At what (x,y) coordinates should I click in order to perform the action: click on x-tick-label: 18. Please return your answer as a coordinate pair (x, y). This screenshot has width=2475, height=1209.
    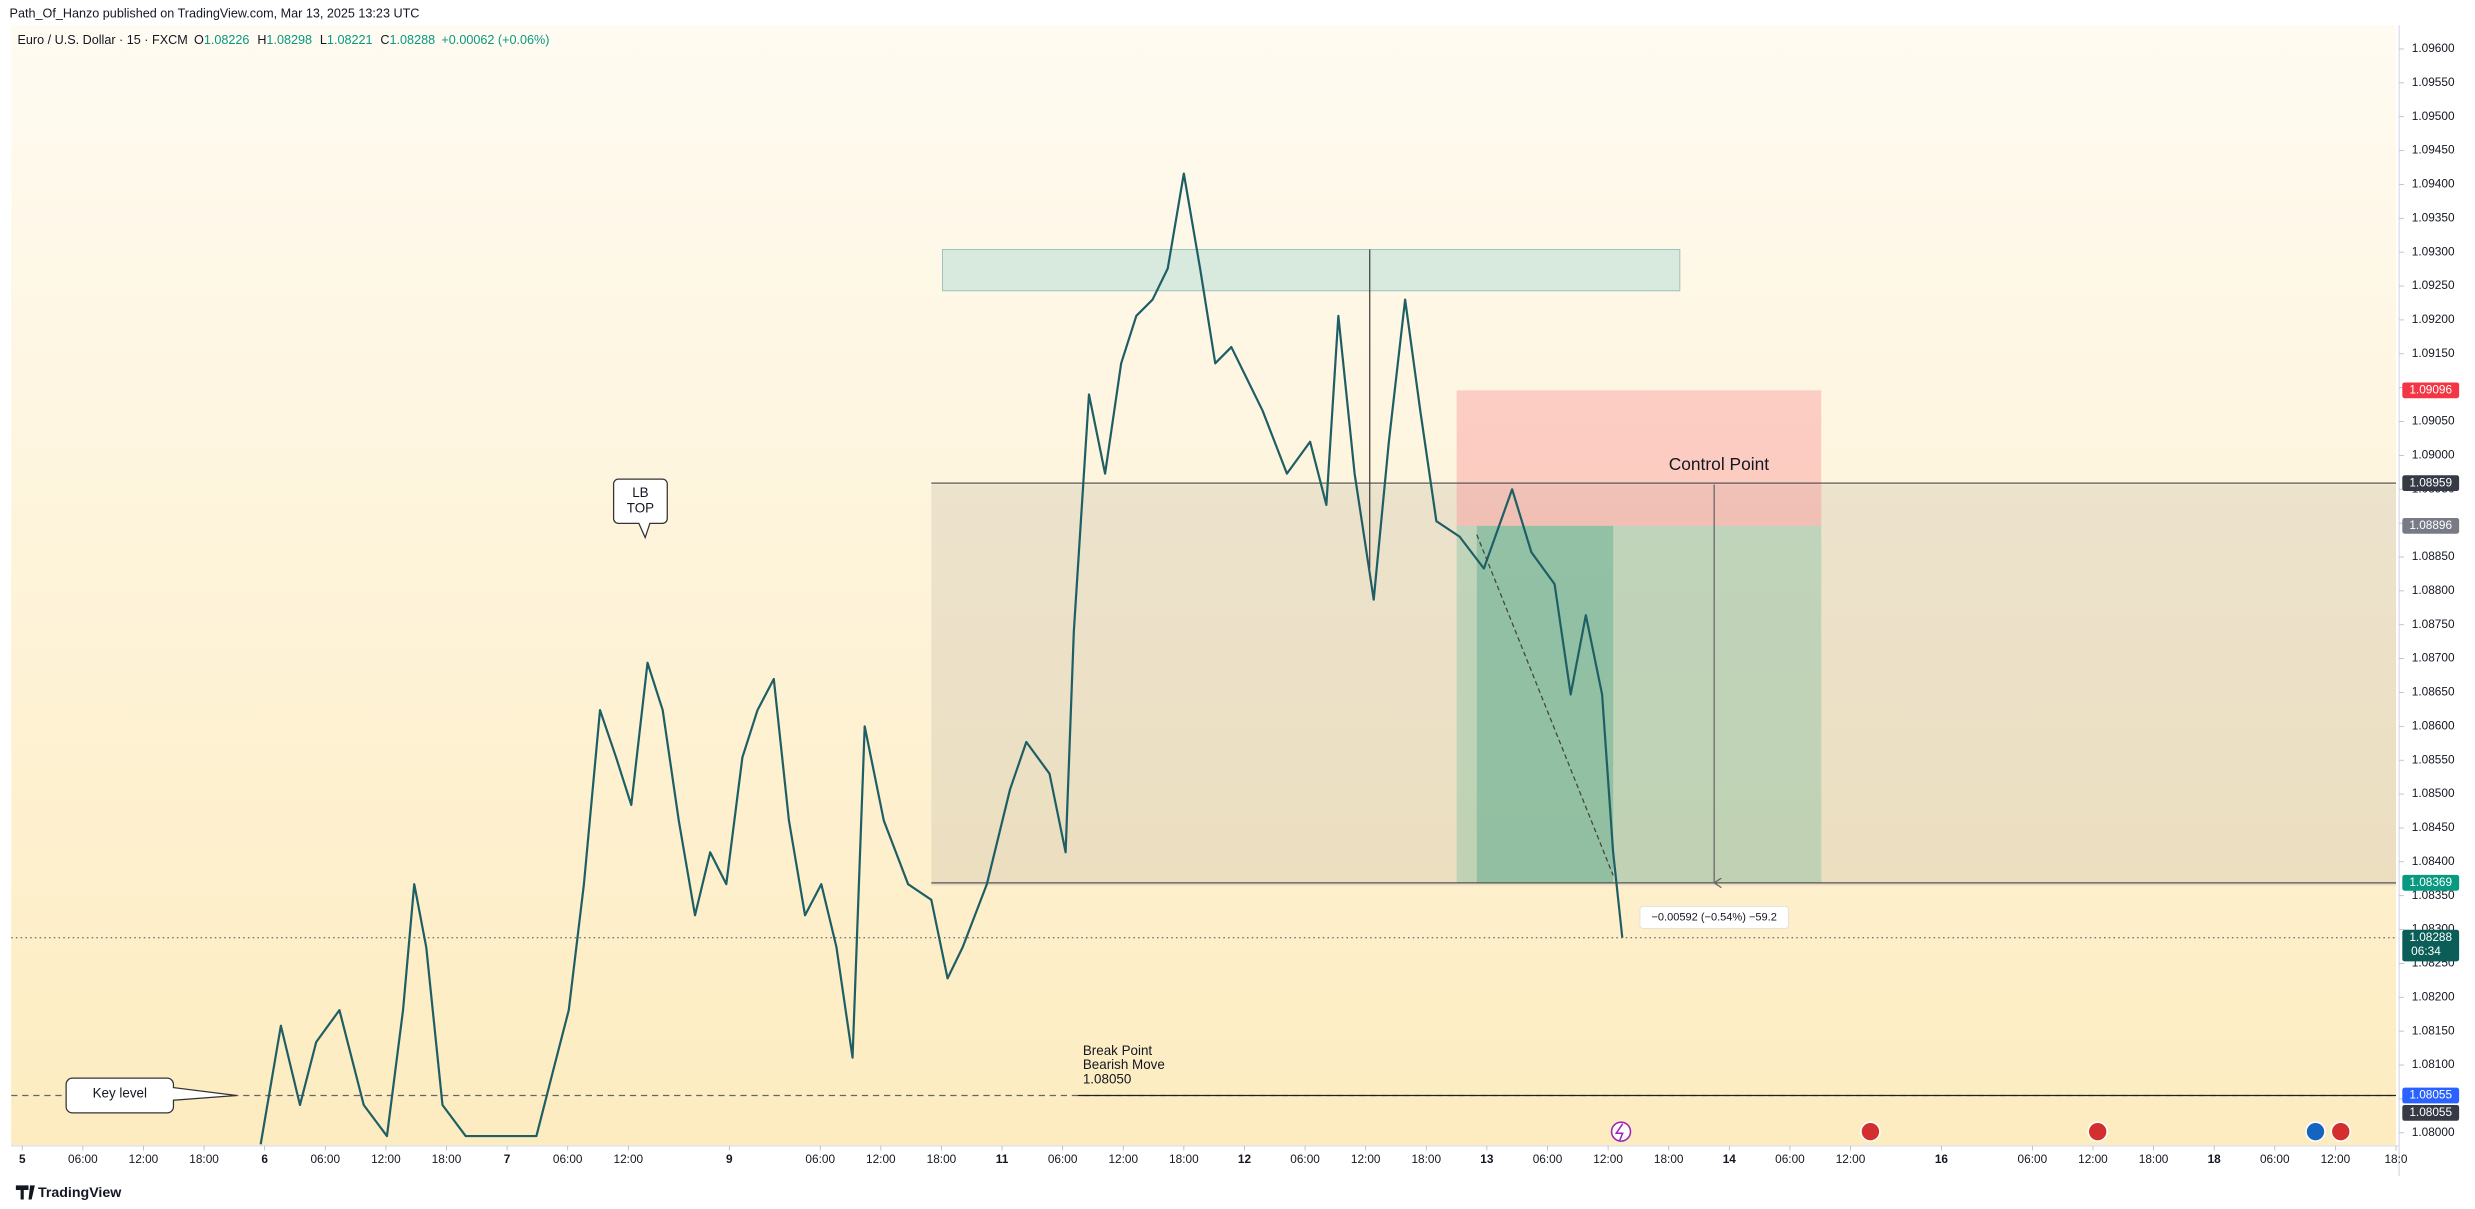
    Looking at the image, I should click on (2215, 1159).